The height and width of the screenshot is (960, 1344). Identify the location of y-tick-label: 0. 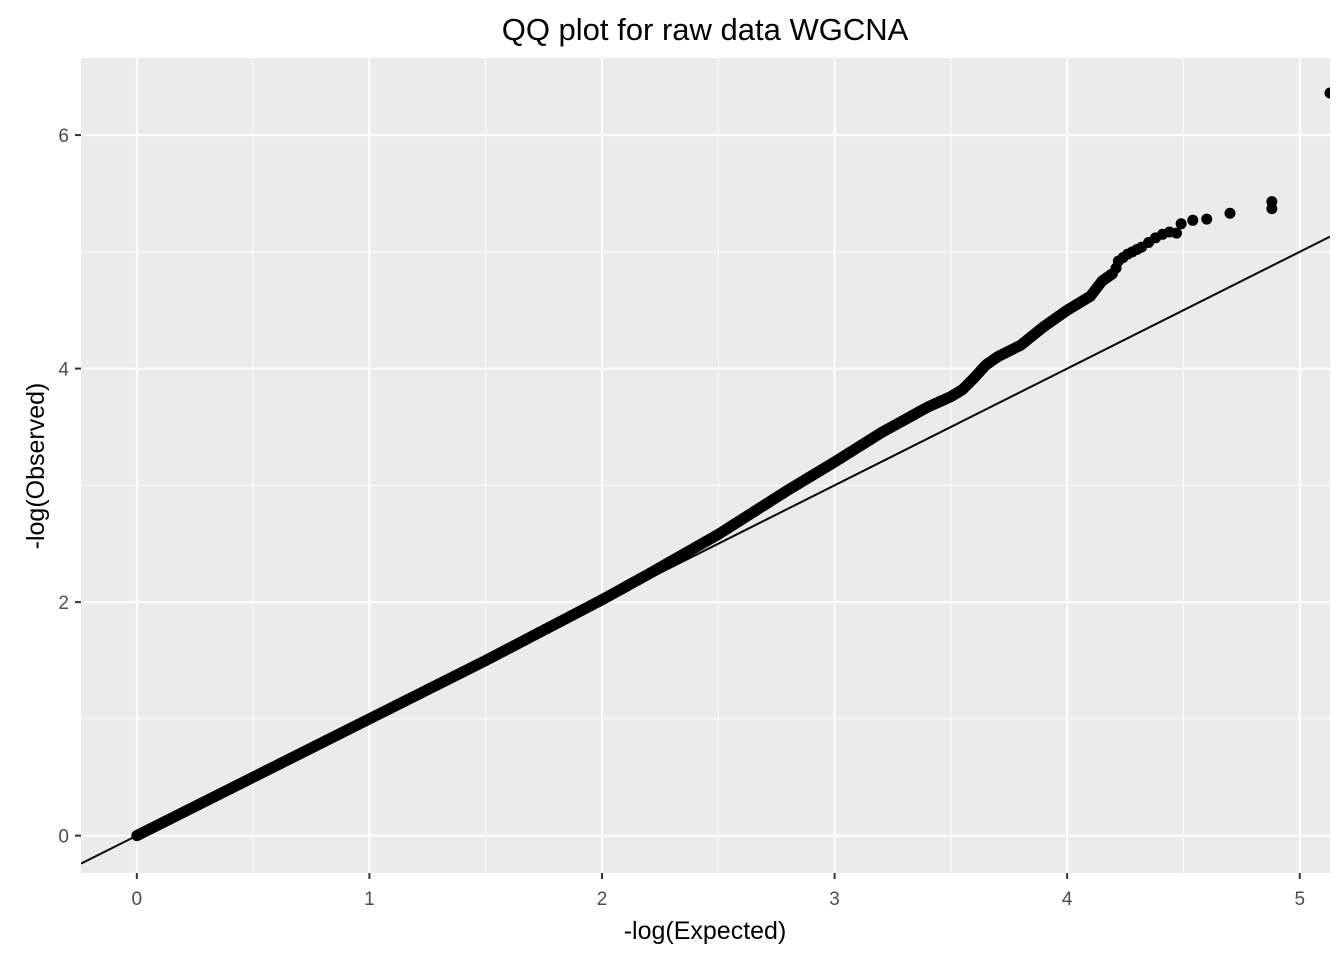
(63, 837).